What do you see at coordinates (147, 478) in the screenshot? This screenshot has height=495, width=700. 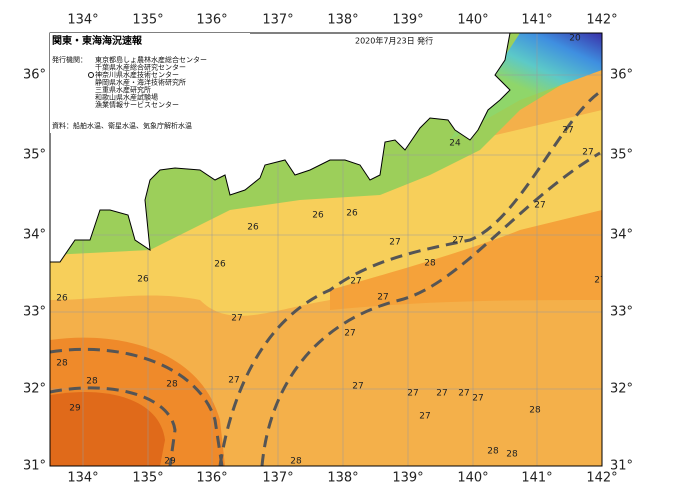 I see `lon-label-bottom: 135°` at bounding box center [147, 478].